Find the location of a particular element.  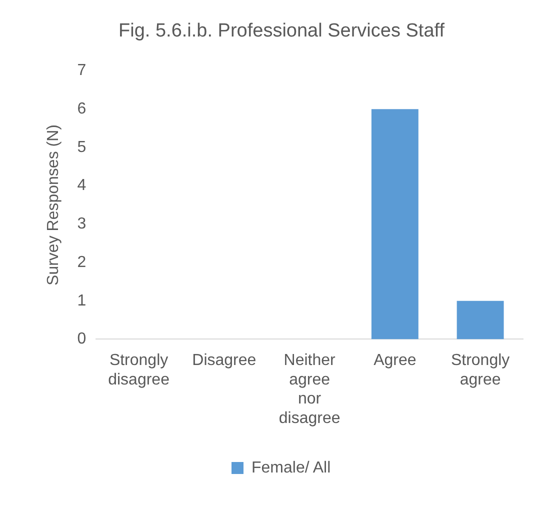

y-tick-label: 4 is located at coordinates (81, 185).